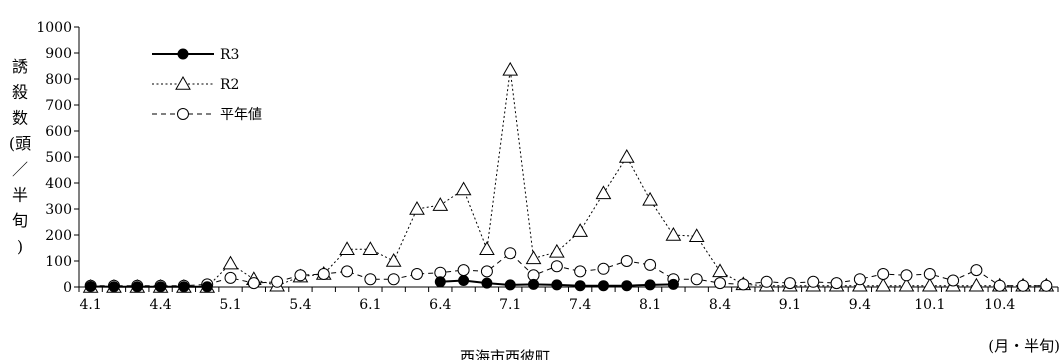 The height and width of the screenshot is (360, 1064). I want to click on y-axis-label-char: 旬, so click(20, 220).